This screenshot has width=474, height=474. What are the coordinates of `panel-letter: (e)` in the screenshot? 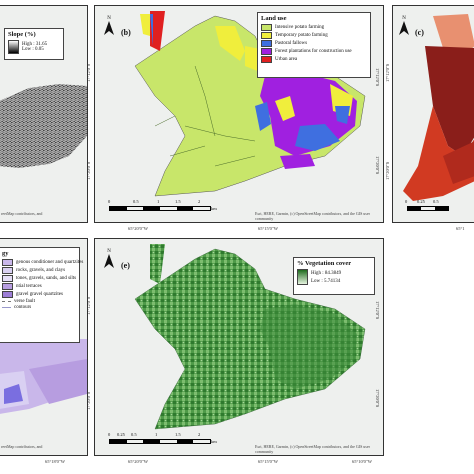 It's located at (125, 265).